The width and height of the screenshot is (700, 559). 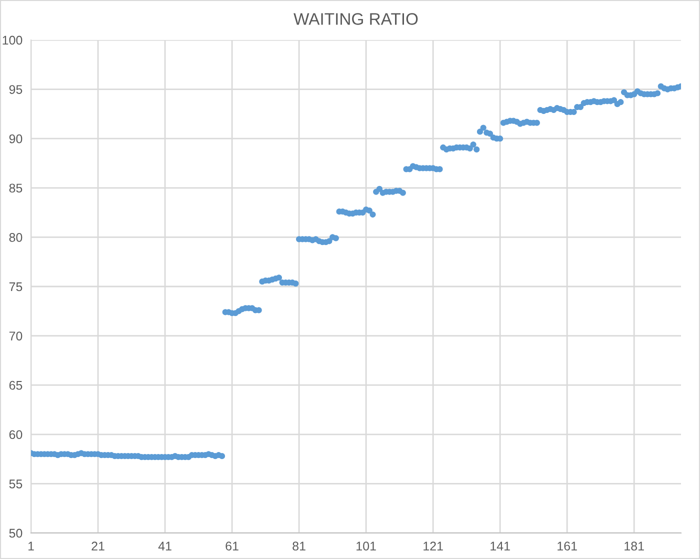 I want to click on x-tick-label: 141, so click(x=500, y=546).